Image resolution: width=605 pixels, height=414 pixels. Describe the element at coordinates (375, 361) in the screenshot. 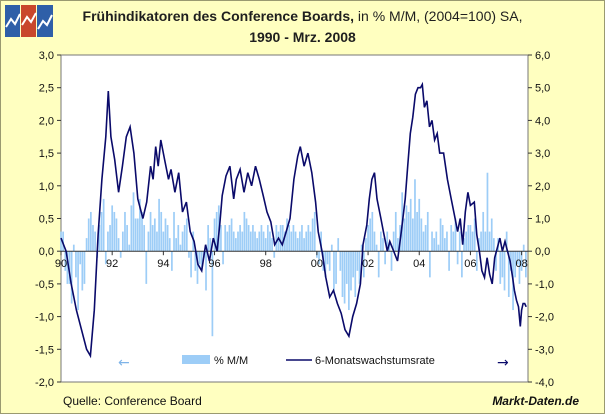

I see `legend-line-label: 6-Monatswachstumsrate` at that location.